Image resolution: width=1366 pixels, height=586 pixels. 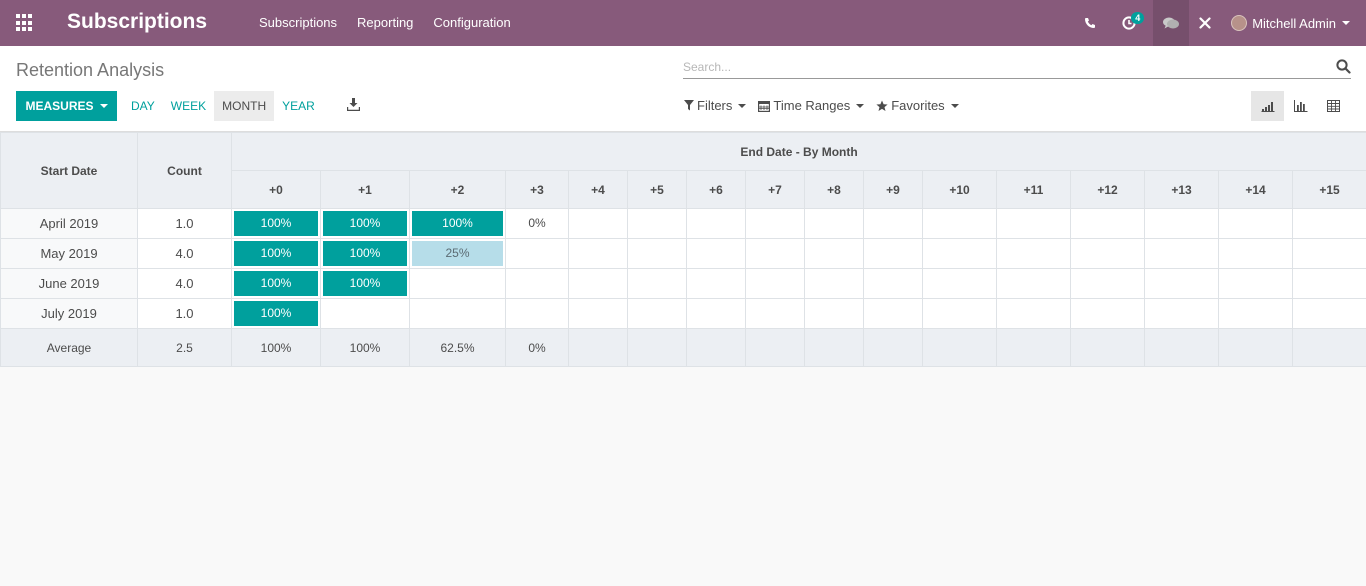 What do you see at coordinates (137, 21) in the screenshot?
I see `app-brand: Subscriptions` at bounding box center [137, 21].